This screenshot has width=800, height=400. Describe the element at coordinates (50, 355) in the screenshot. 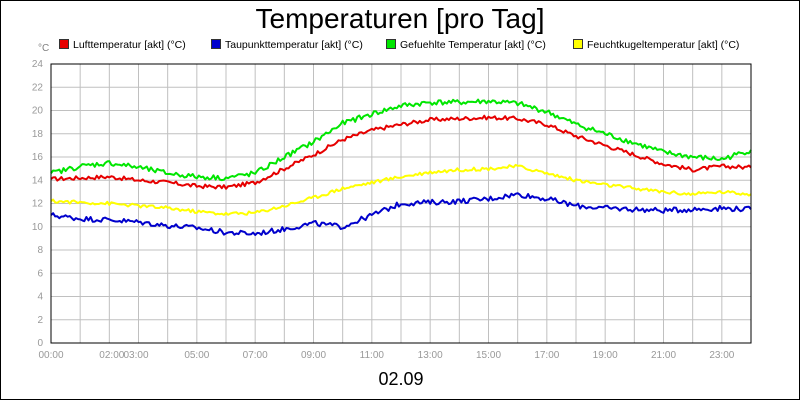

I see `x-tick-label: 00:00` at that location.